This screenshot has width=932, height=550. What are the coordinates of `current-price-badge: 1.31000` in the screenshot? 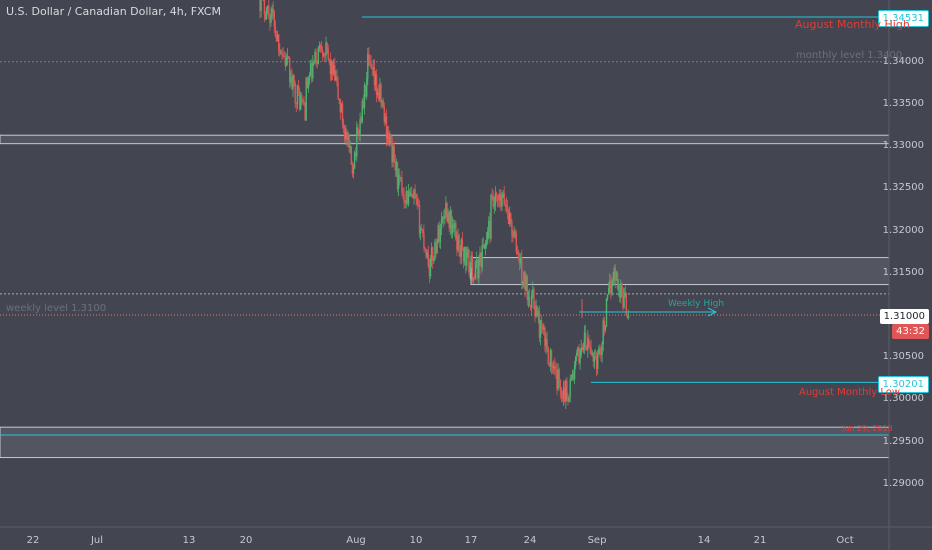 It's located at (904, 316).